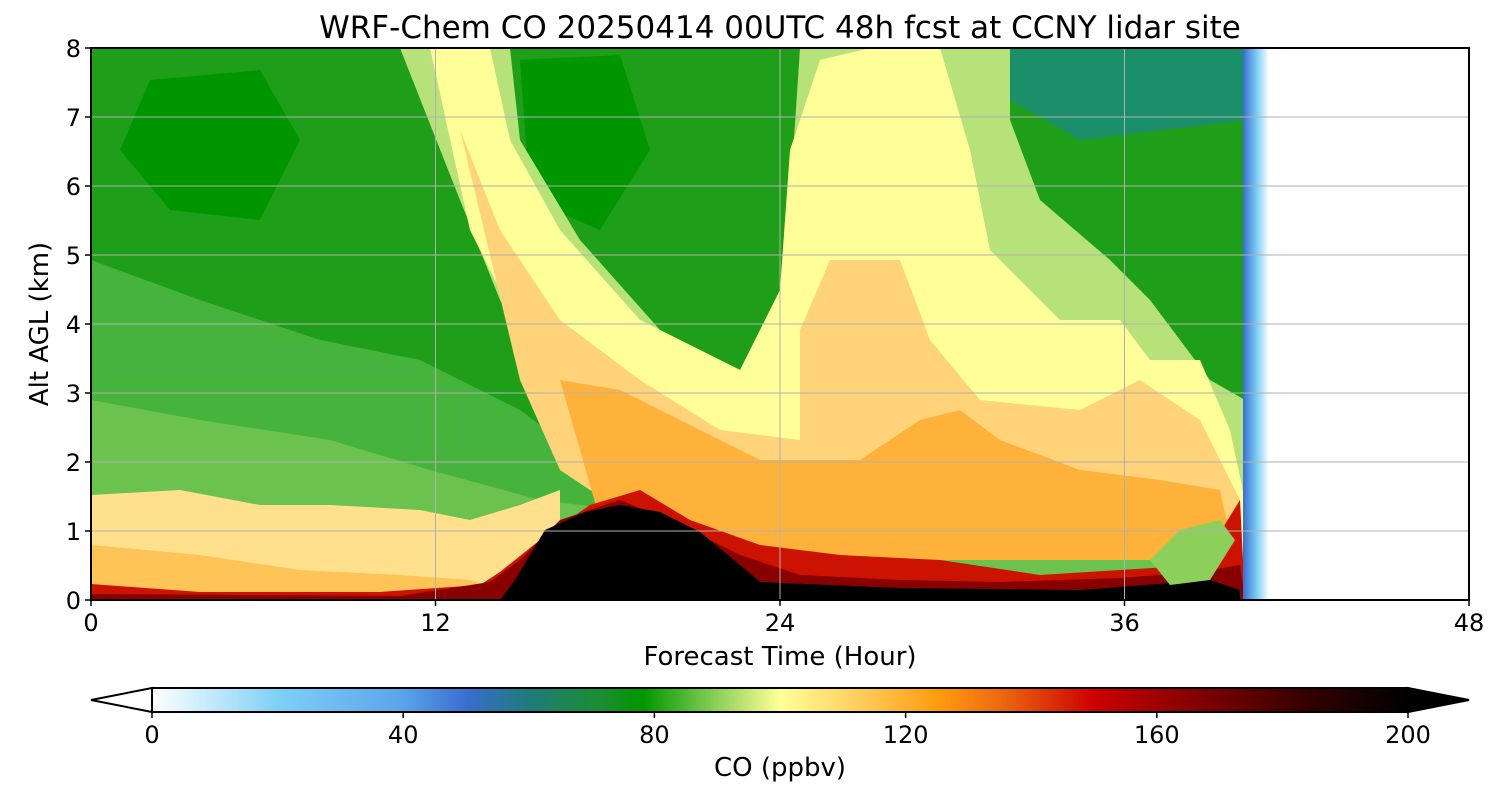 This screenshot has width=1500, height=800. What do you see at coordinates (73, 532) in the screenshot?
I see `y-tick-label: 1` at bounding box center [73, 532].